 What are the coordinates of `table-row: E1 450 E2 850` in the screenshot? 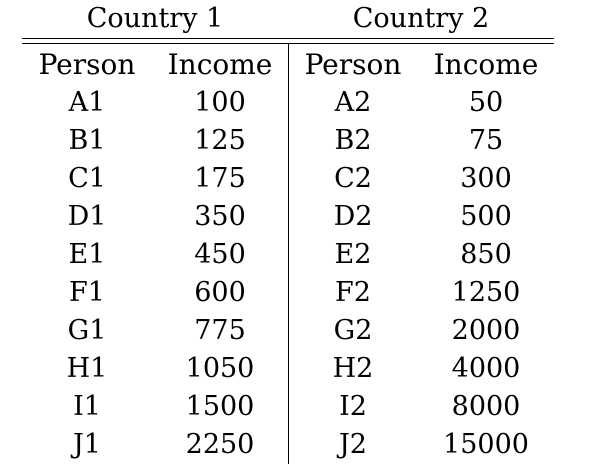 It's located at (288, 255).